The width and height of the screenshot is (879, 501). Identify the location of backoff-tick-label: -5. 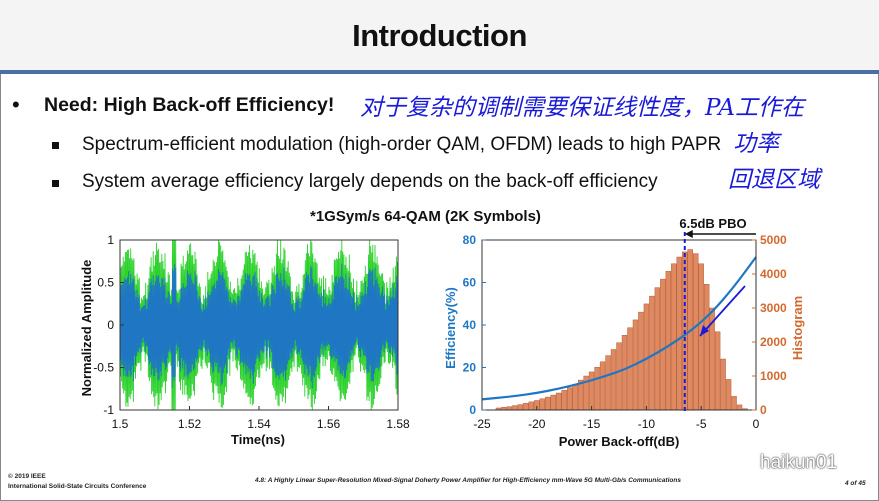
(701, 424).